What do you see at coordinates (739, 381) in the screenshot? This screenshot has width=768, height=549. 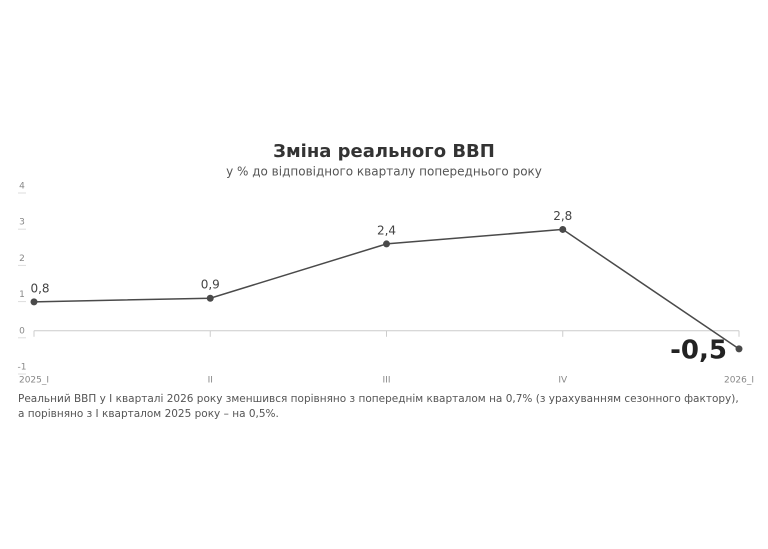 I see `x-tick-label: 2026_I` at bounding box center [739, 381].